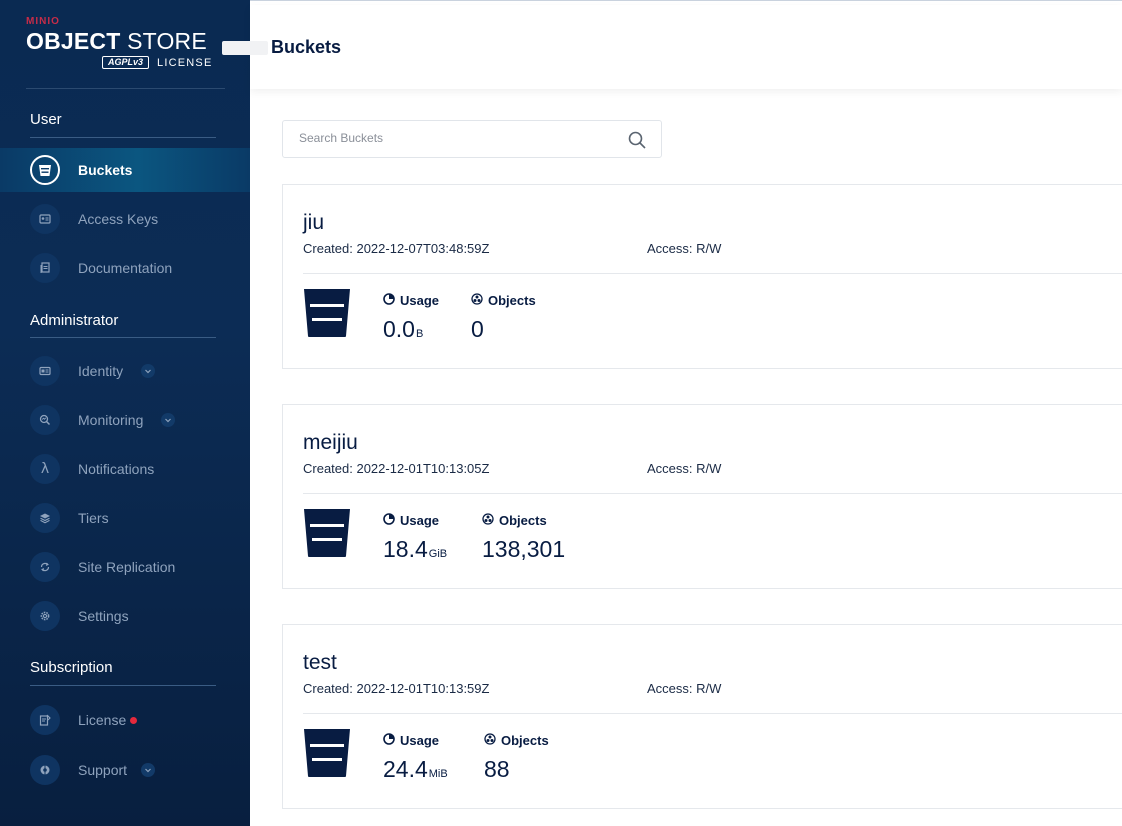 The height and width of the screenshot is (826, 1122). What do you see at coordinates (125, 371) in the screenshot?
I see `sidebar-item-identity: Identity` at bounding box center [125, 371].